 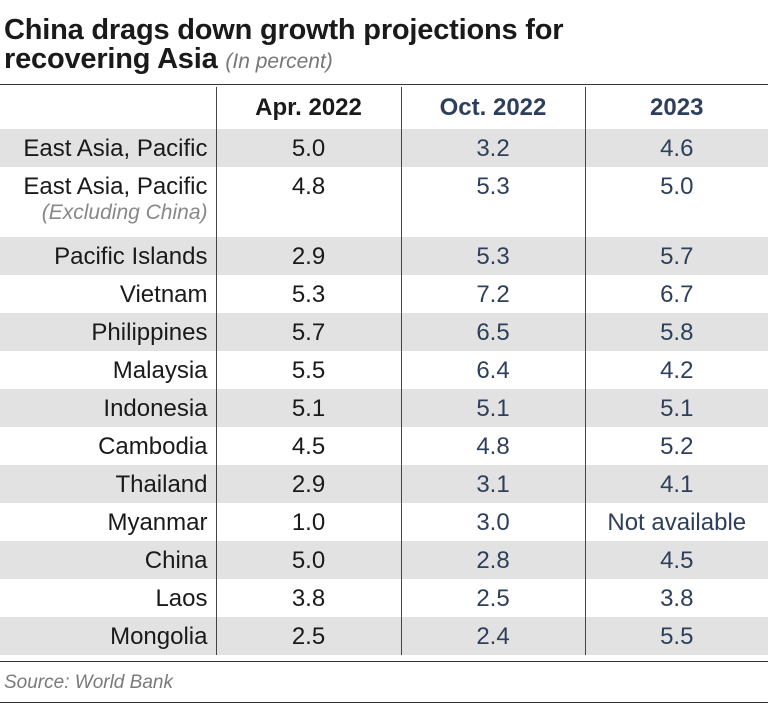 I want to click on country-label: Myanmar, so click(x=157, y=522).